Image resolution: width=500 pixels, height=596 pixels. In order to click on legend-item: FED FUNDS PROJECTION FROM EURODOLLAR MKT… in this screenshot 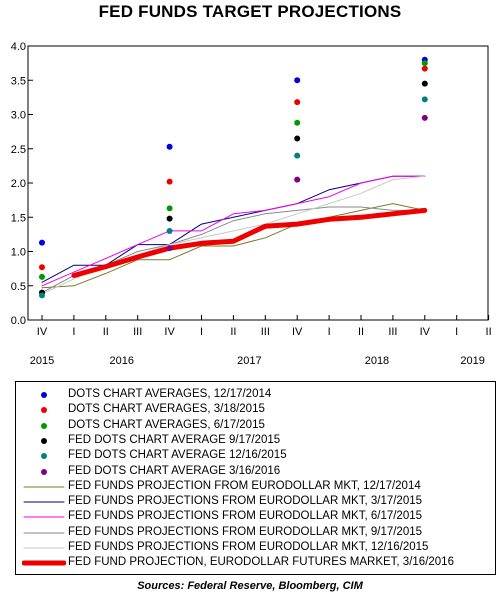, I will do `click(255, 487)`.